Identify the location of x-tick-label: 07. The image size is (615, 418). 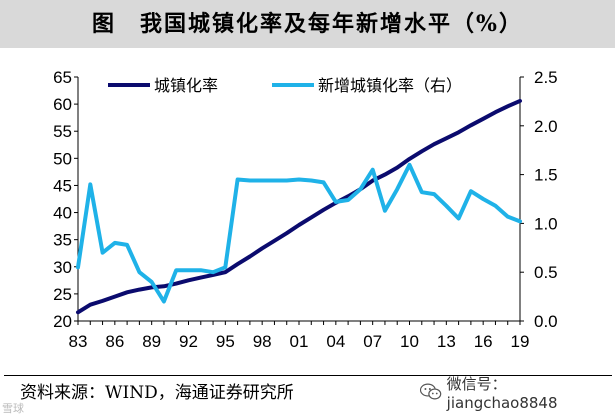
(372, 341).